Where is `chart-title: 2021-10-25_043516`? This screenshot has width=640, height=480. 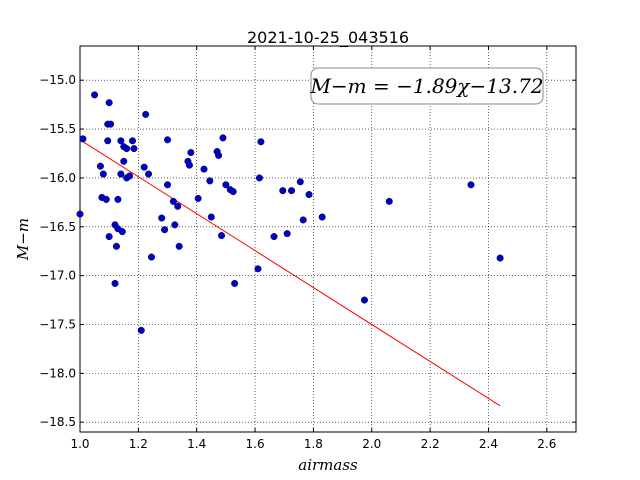 chart-title: 2021-10-25_043516 is located at coordinates (328, 38).